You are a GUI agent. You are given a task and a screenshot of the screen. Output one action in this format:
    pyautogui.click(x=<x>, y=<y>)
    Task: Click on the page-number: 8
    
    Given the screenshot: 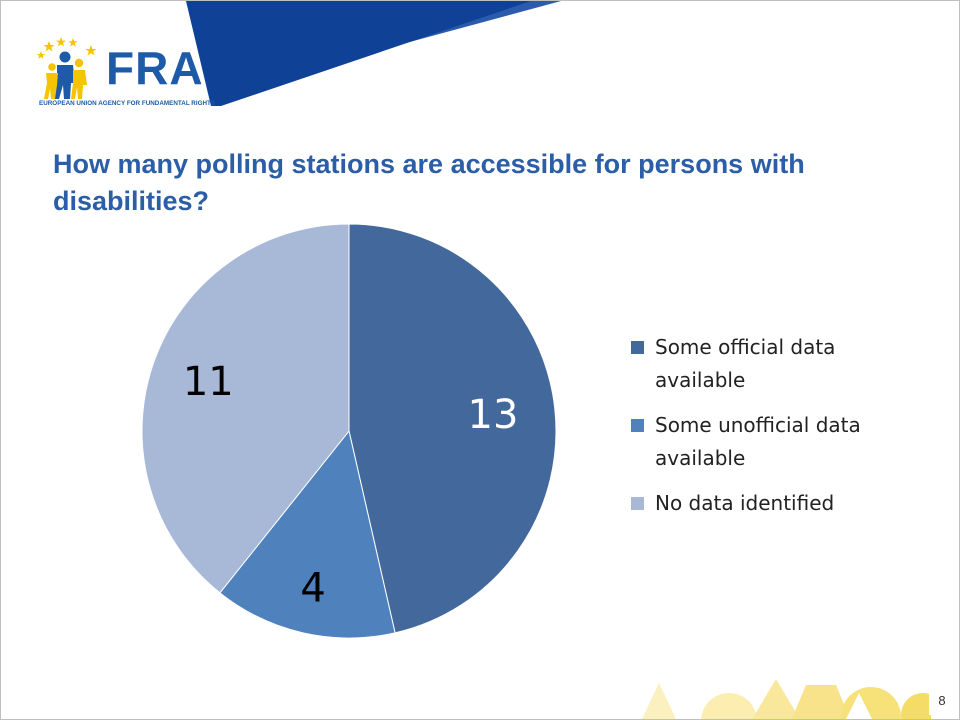 What is the action you would take?
    pyautogui.click(x=942, y=701)
    